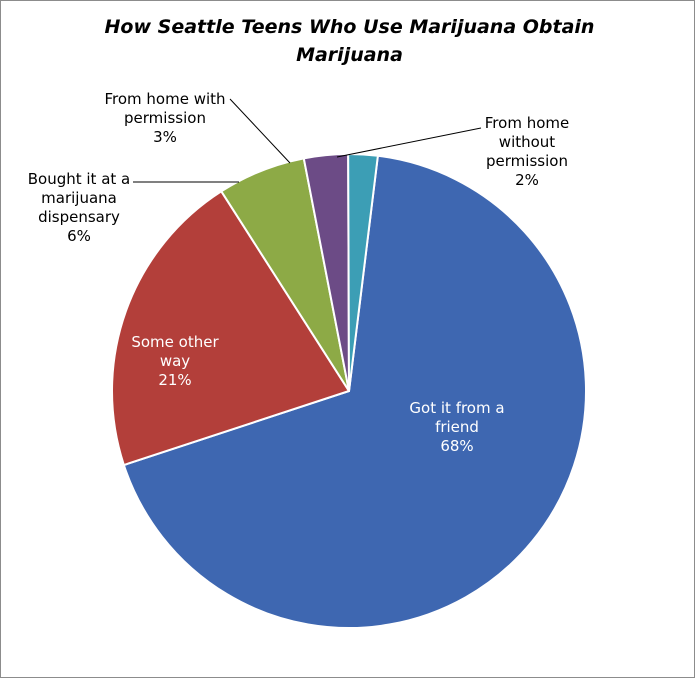  I want to click on slice-label-line: From home, so click(527, 123).